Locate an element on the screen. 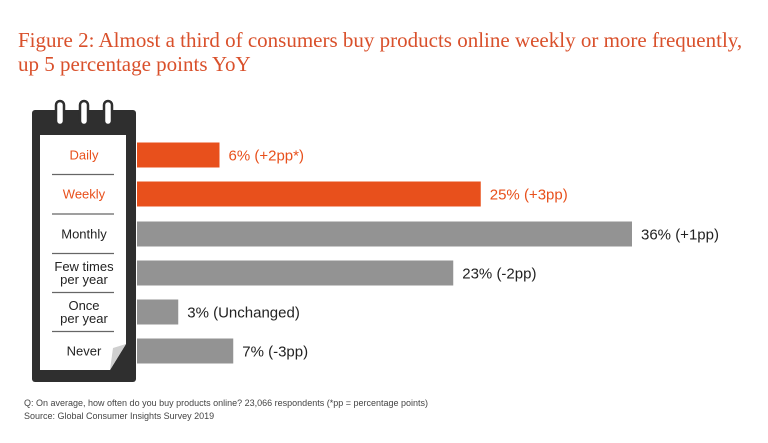 Image resolution: width=768 pixels, height=443 pixels. category-label: Never is located at coordinates (84, 351).